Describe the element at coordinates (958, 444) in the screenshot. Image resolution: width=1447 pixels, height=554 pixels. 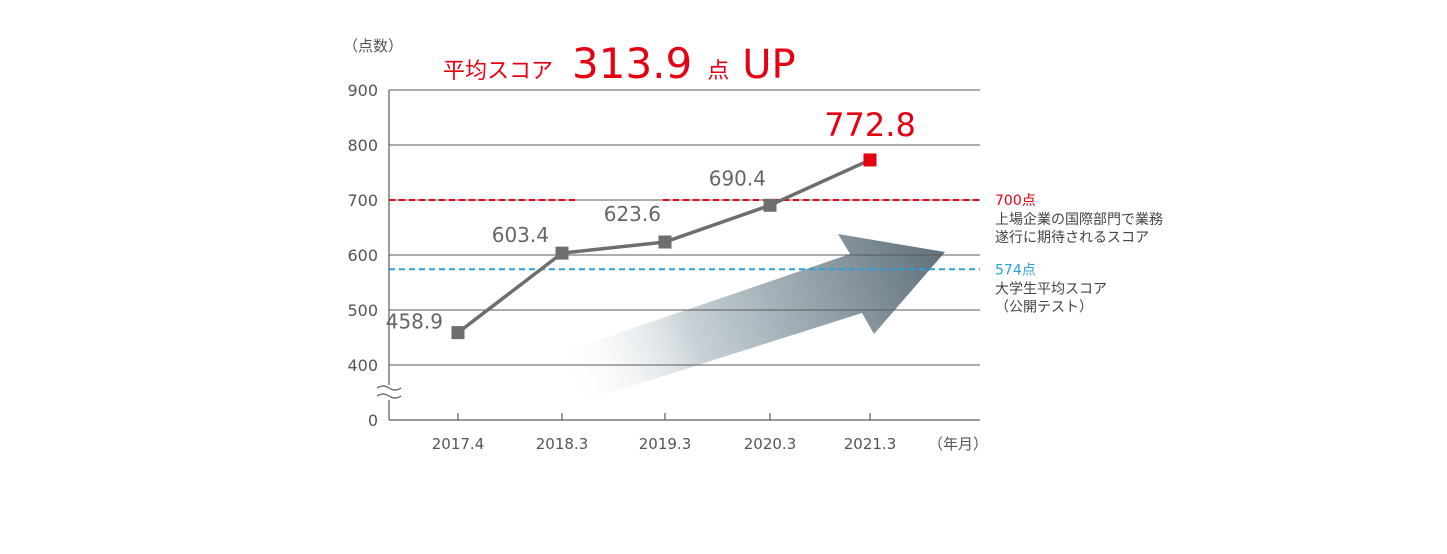
I see `x-axis-title: （年月）` at that location.